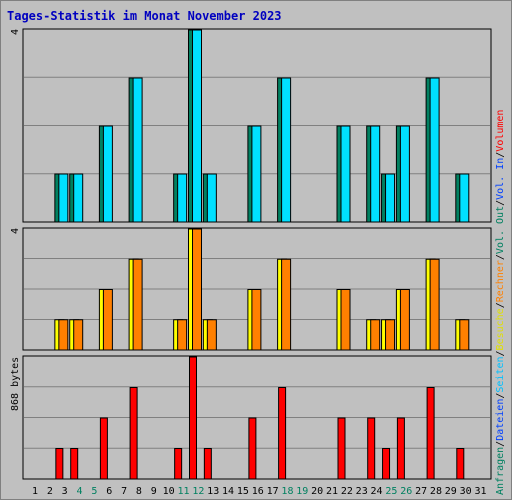 This screenshot has width=512, height=501. I want to click on day-label-24: 24, so click(377, 491).